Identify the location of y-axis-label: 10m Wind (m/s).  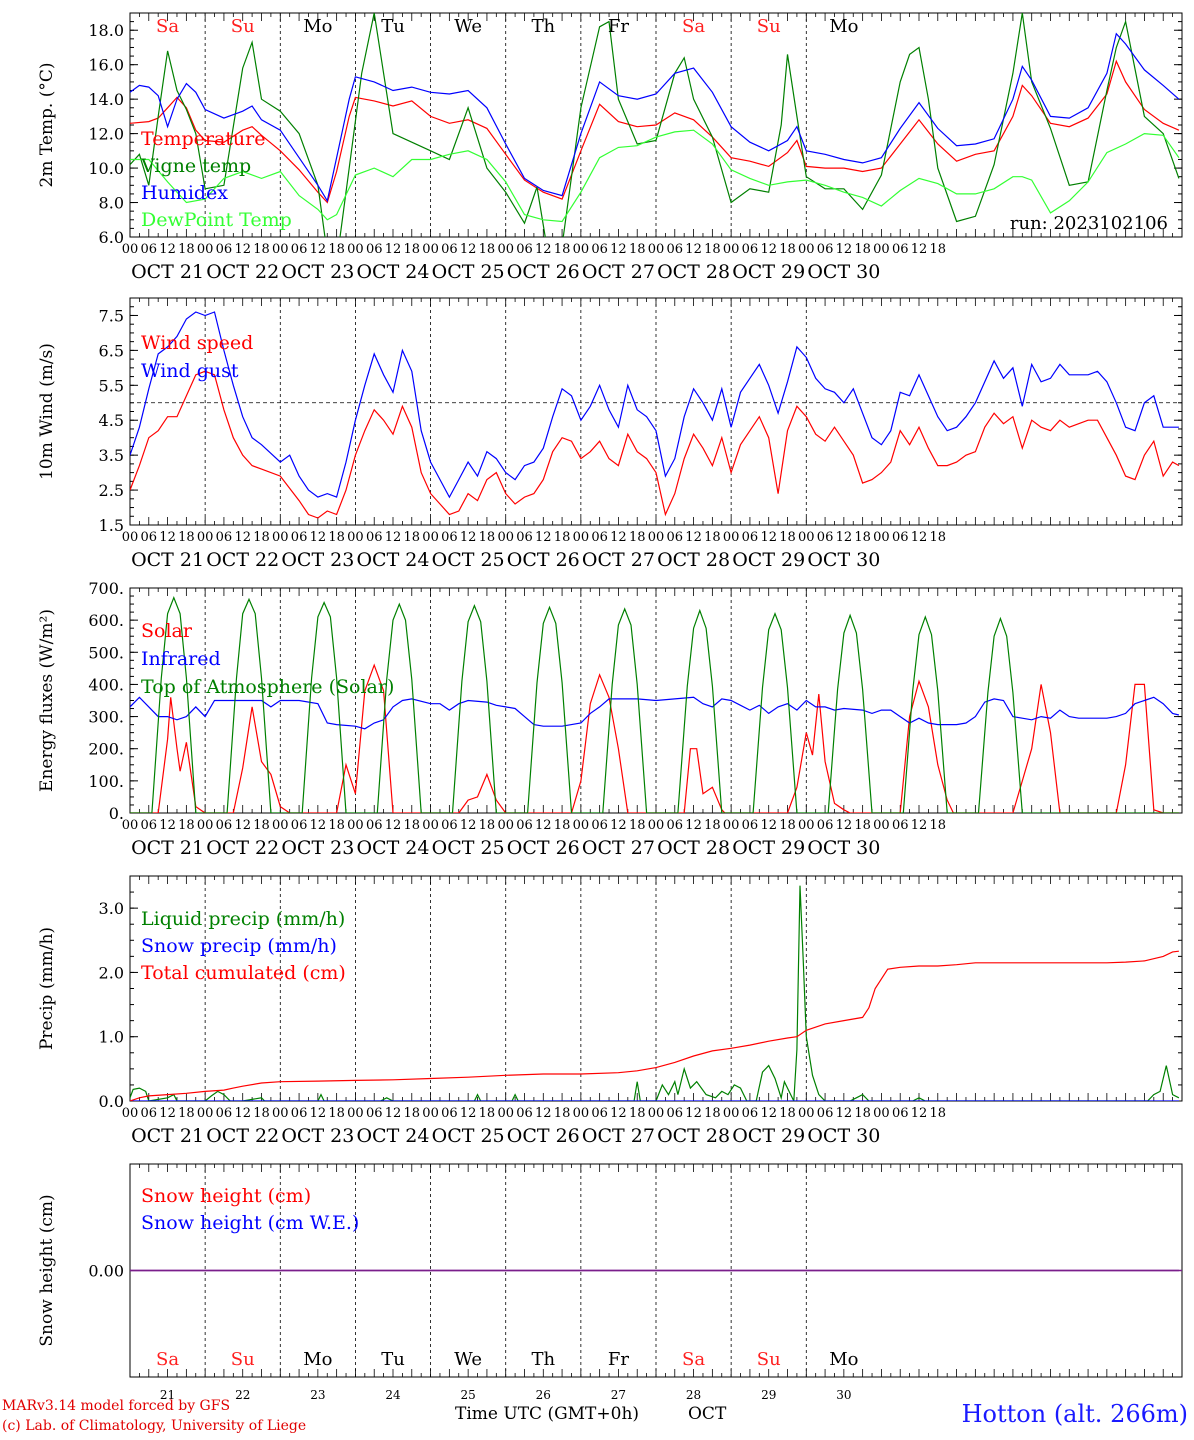
(47, 411).